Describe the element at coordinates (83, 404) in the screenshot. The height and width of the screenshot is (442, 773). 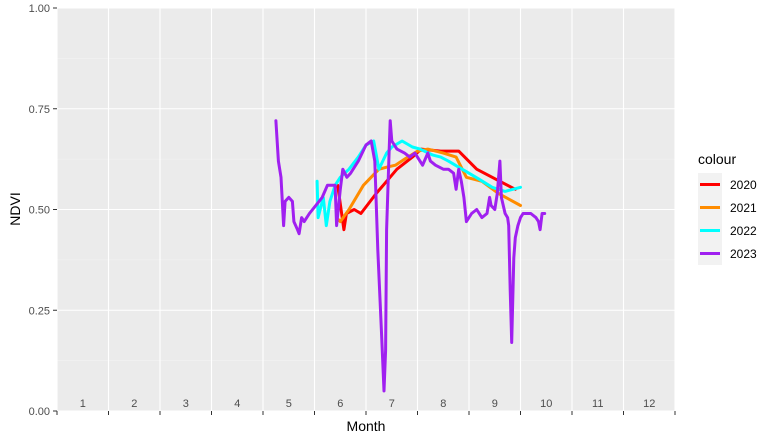
I see `x-tick-label: 1` at that location.